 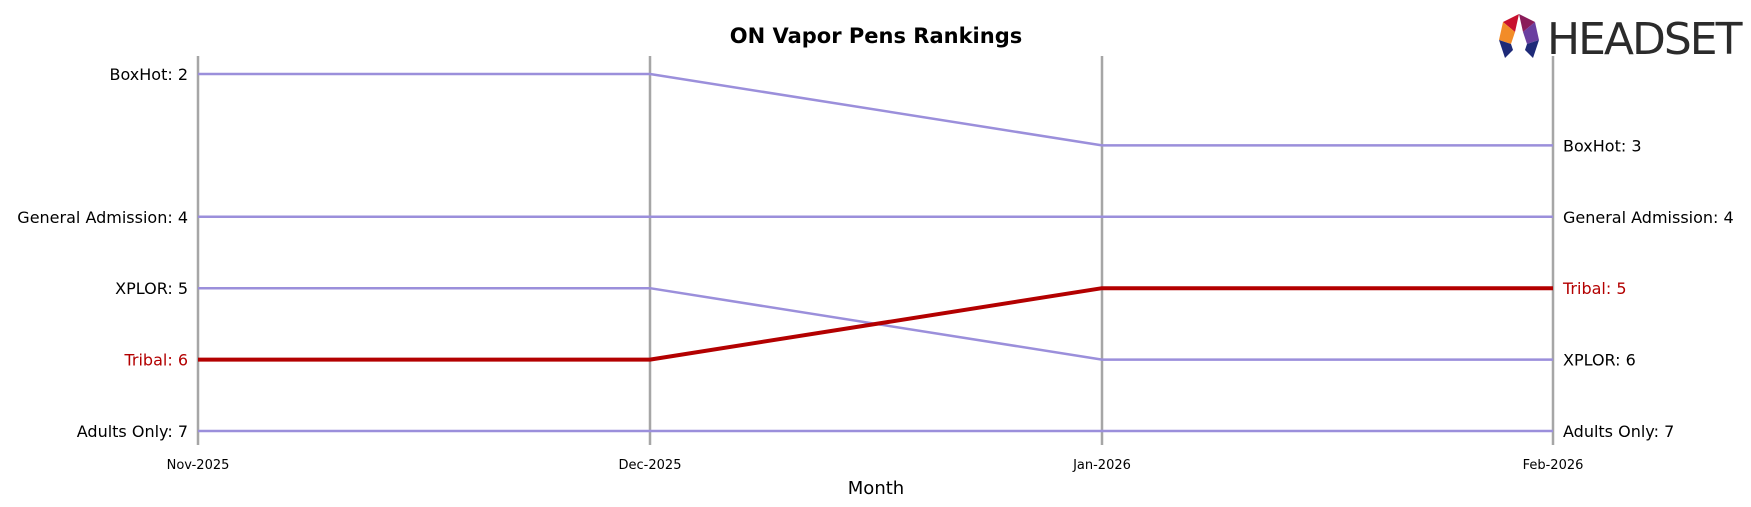 I want to click on left-label-adults-only: Adults Only: 7, so click(x=132, y=431).